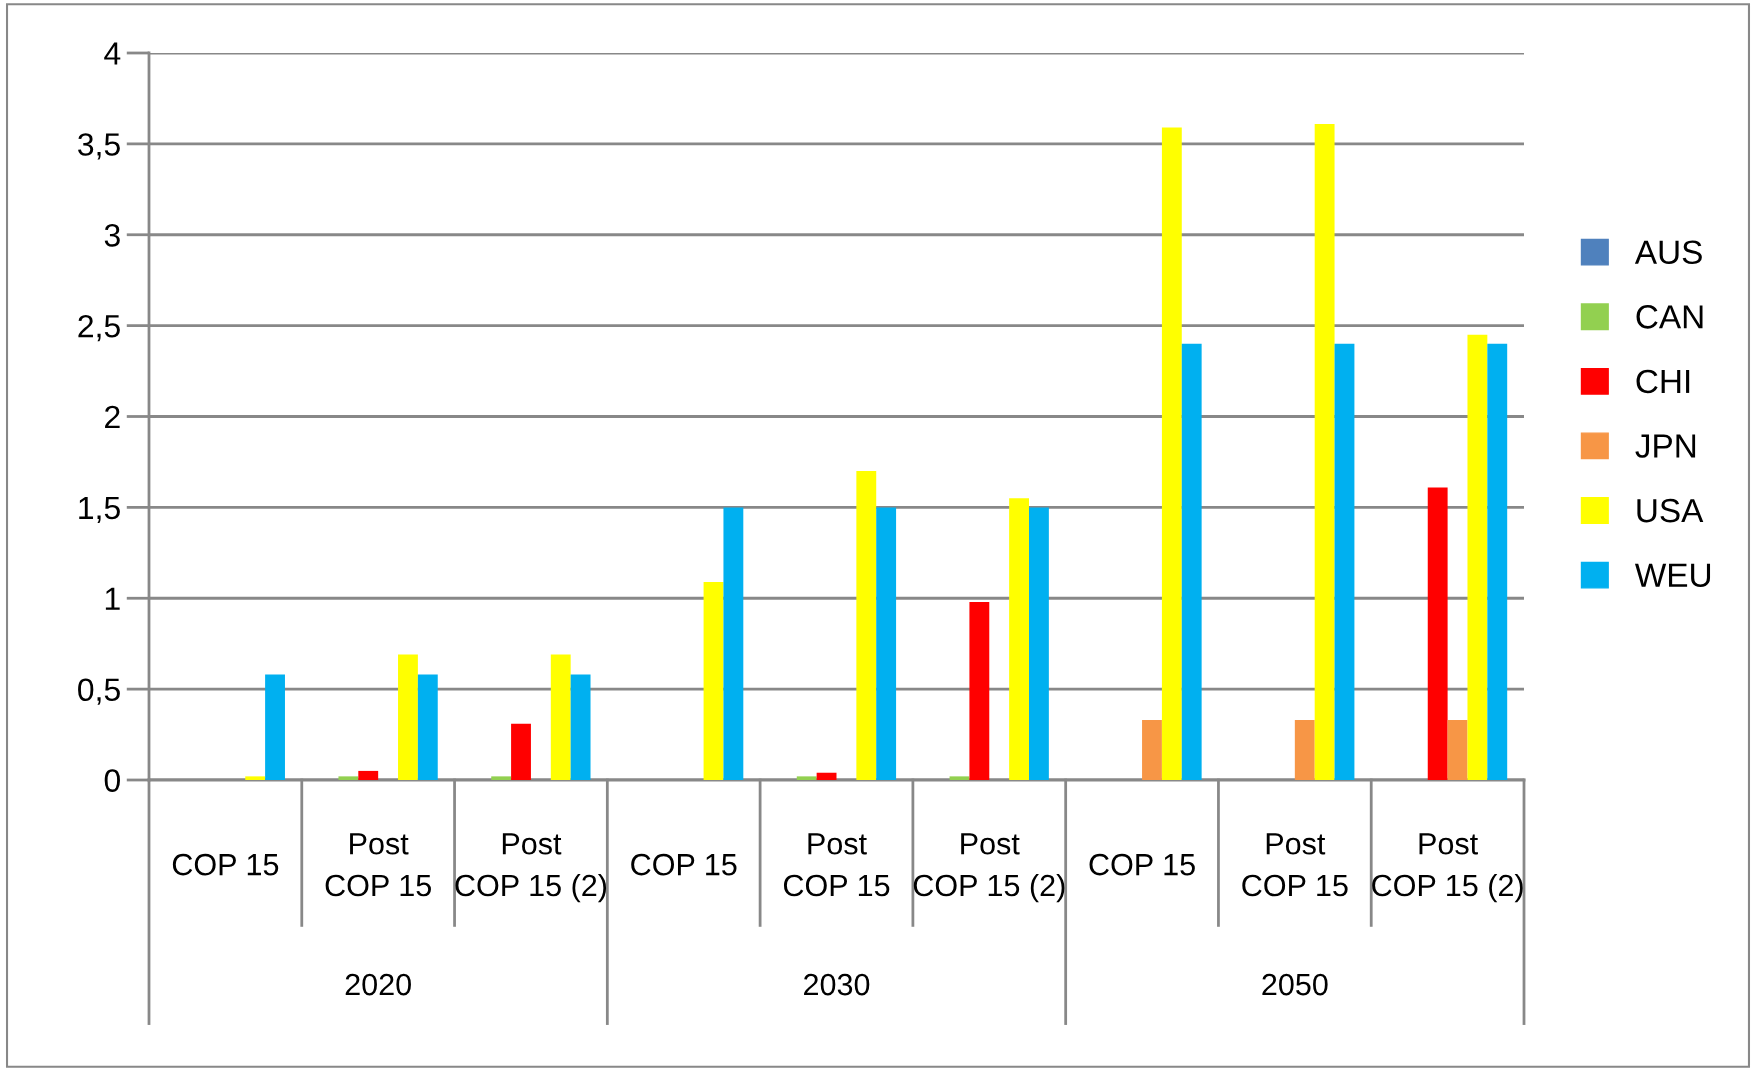 Image resolution: width=1756 pixels, height=1071 pixels. I want to click on y-tick-label: 1, so click(112, 598).